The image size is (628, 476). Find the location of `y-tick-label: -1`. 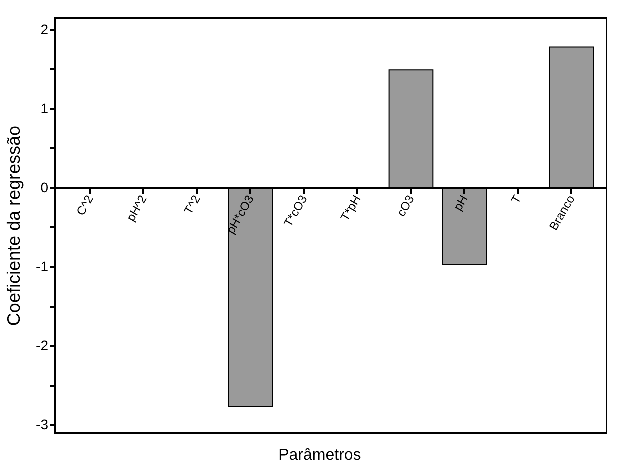

y-tick-label: -1 is located at coordinates (42, 266).